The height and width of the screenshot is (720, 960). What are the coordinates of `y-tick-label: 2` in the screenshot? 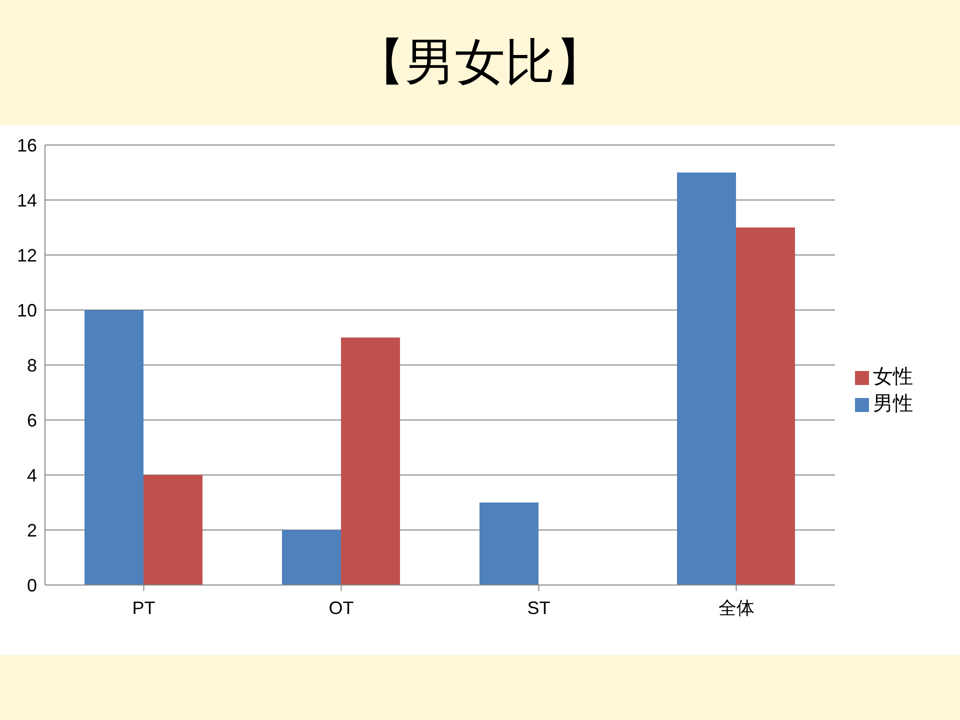 It's located at (31, 530).